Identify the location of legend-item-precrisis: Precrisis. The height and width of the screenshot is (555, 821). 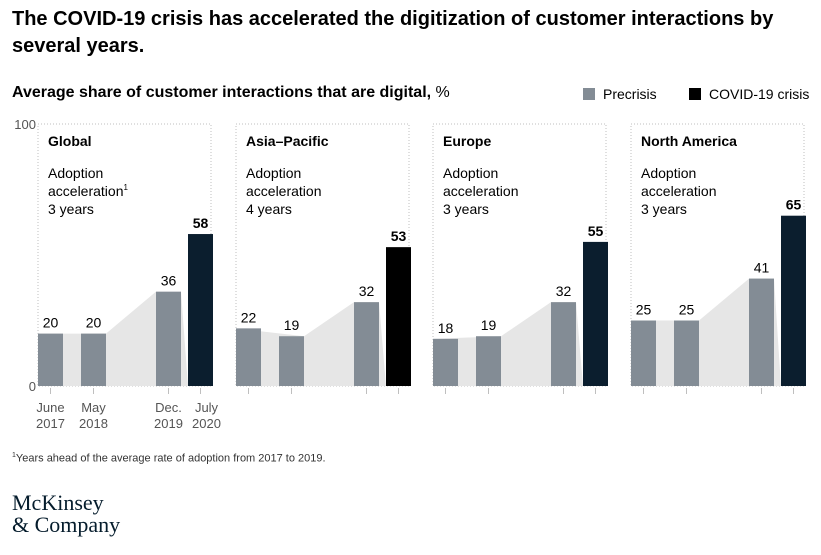
(620, 94).